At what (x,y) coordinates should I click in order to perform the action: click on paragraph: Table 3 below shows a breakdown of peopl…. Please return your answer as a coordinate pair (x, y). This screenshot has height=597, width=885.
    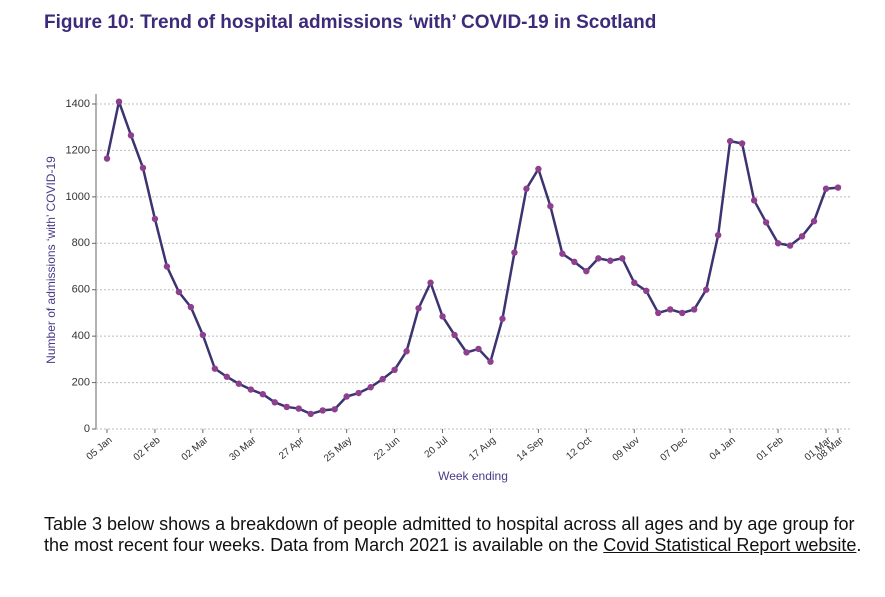
    Looking at the image, I should click on (454, 535).